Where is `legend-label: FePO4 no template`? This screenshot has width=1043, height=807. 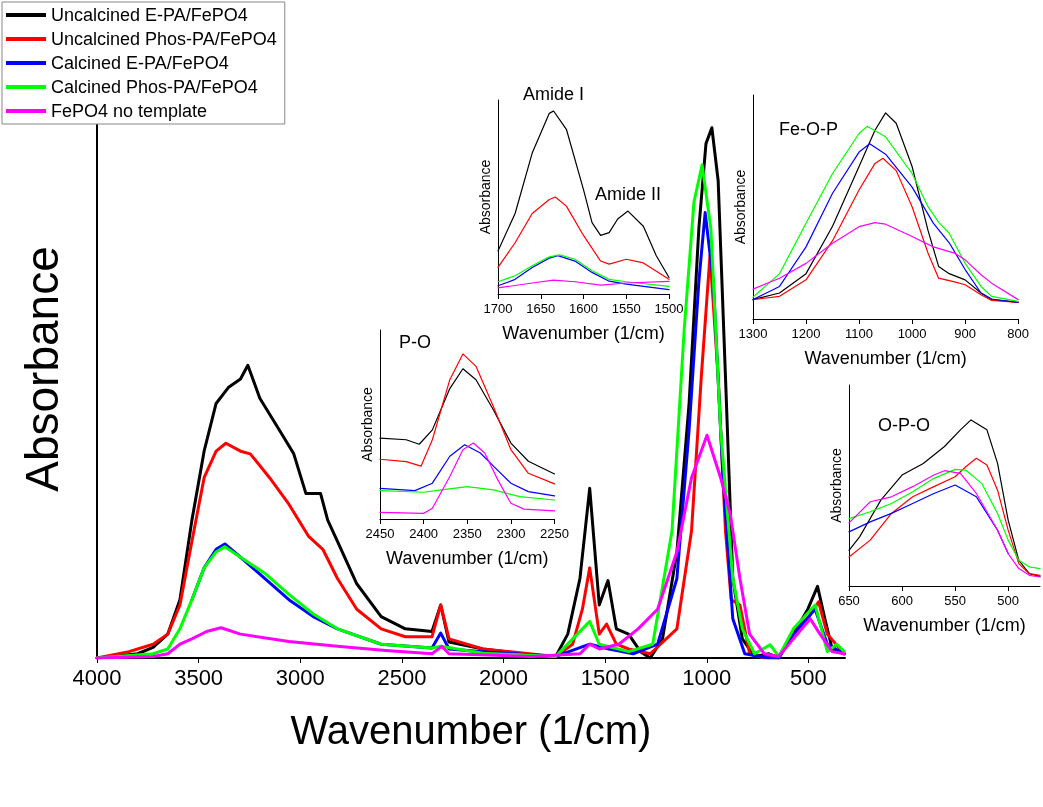 legend-label: FePO4 no template is located at coordinates (129, 111).